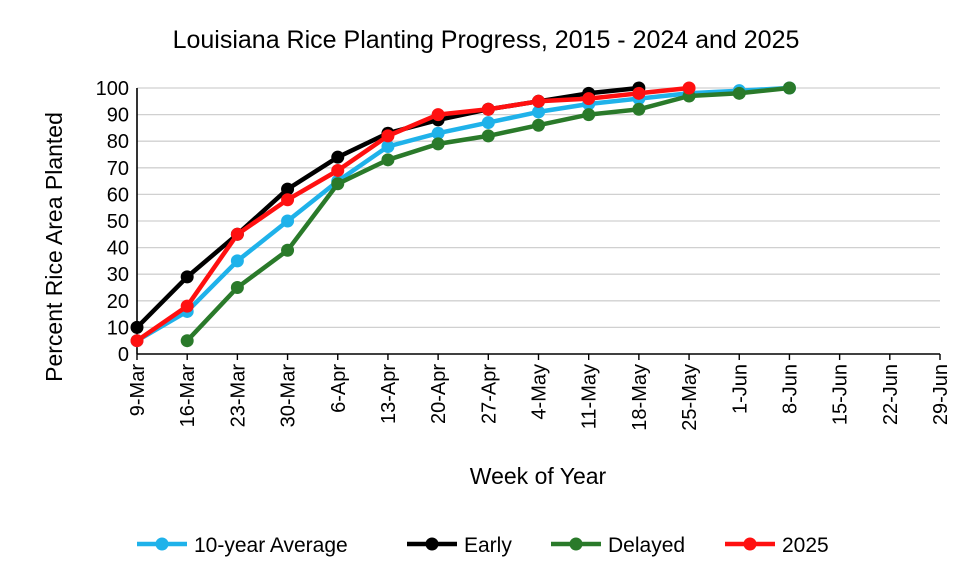 The height and width of the screenshot is (585, 972). I want to click on x-tick-label: 29-Jun, so click(941, 394).